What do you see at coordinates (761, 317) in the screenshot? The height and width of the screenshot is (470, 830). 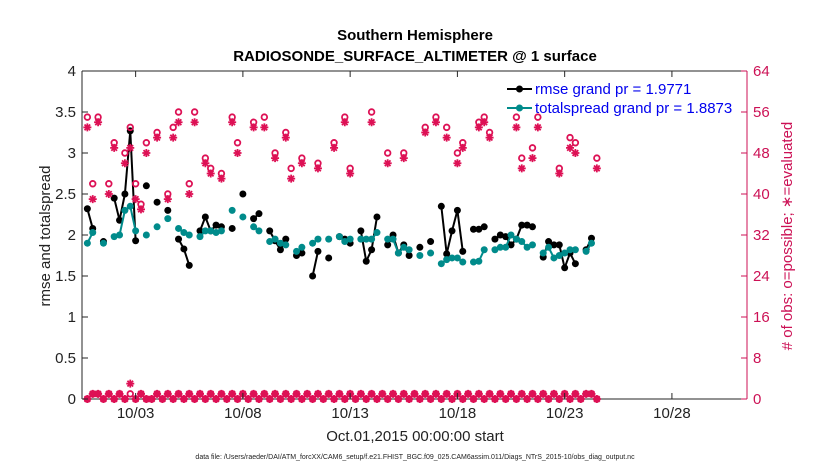 I see `y2-tick-label: 16` at bounding box center [761, 317].